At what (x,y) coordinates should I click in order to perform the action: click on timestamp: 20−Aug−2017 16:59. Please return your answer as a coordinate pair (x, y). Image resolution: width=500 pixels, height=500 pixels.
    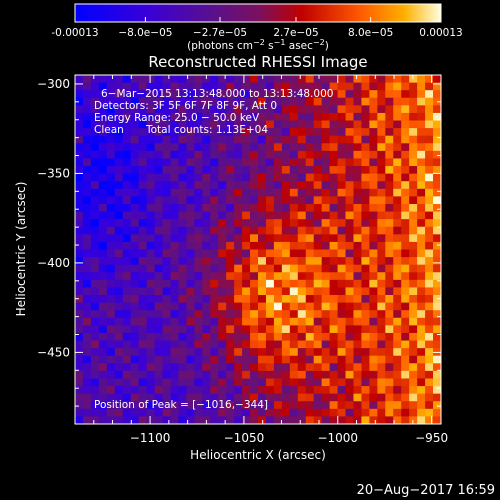
    Looking at the image, I should click on (426, 490).